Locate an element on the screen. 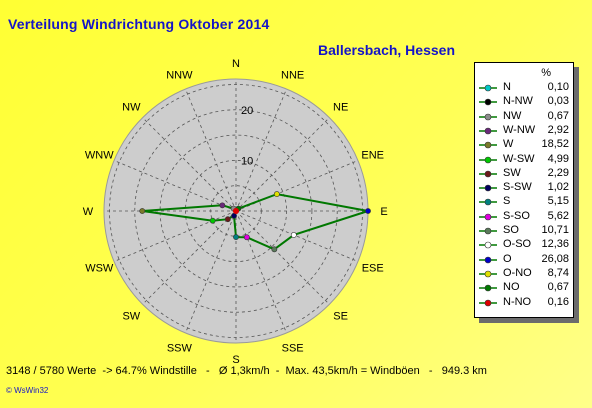 The image size is (592, 408). legend-value: 0,03 is located at coordinates (558, 101).